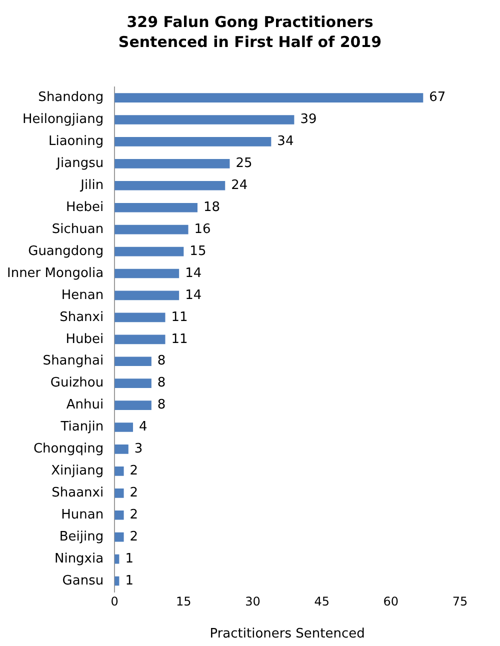 The image size is (500, 646). I want to click on data-label: 67, so click(437, 98).